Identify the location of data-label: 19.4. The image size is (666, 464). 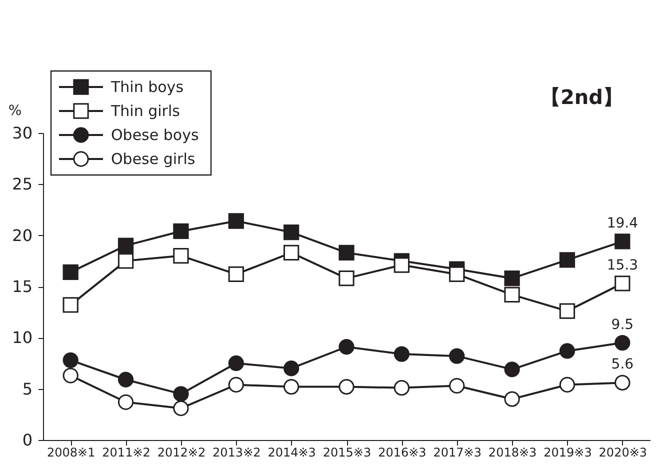
(622, 223).